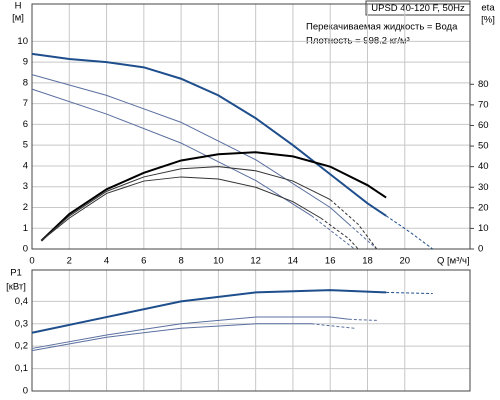 Image resolution: width=500 pixels, height=400 pixels. Describe the element at coordinates (330, 261) in the screenshot. I see `x-tick-label: 16` at that location.